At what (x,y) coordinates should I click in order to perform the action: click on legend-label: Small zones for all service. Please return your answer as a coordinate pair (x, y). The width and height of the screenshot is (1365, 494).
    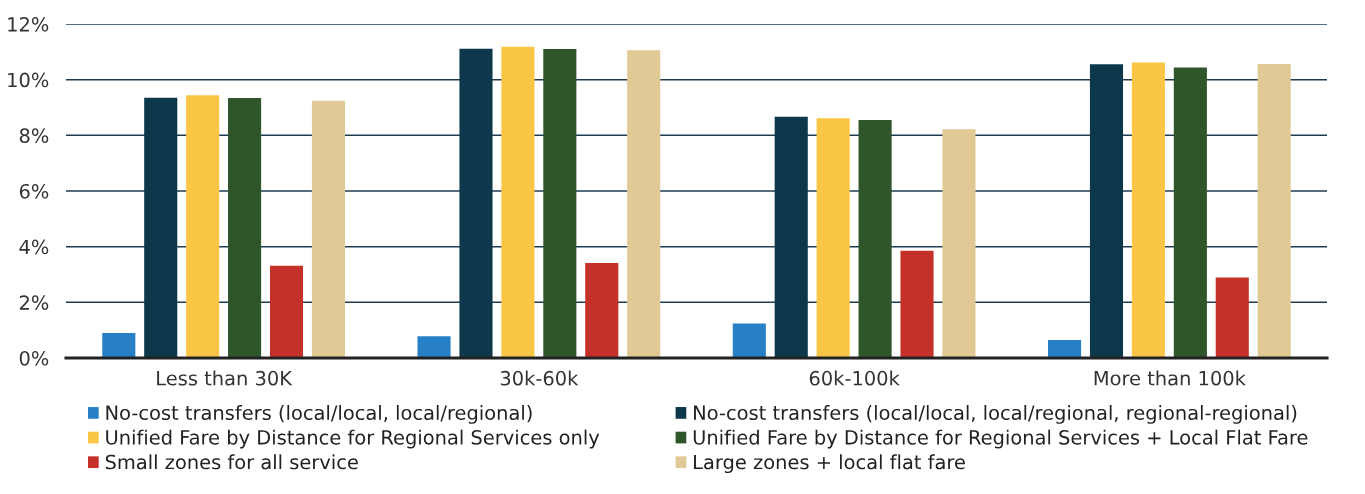
    Looking at the image, I should click on (231, 462).